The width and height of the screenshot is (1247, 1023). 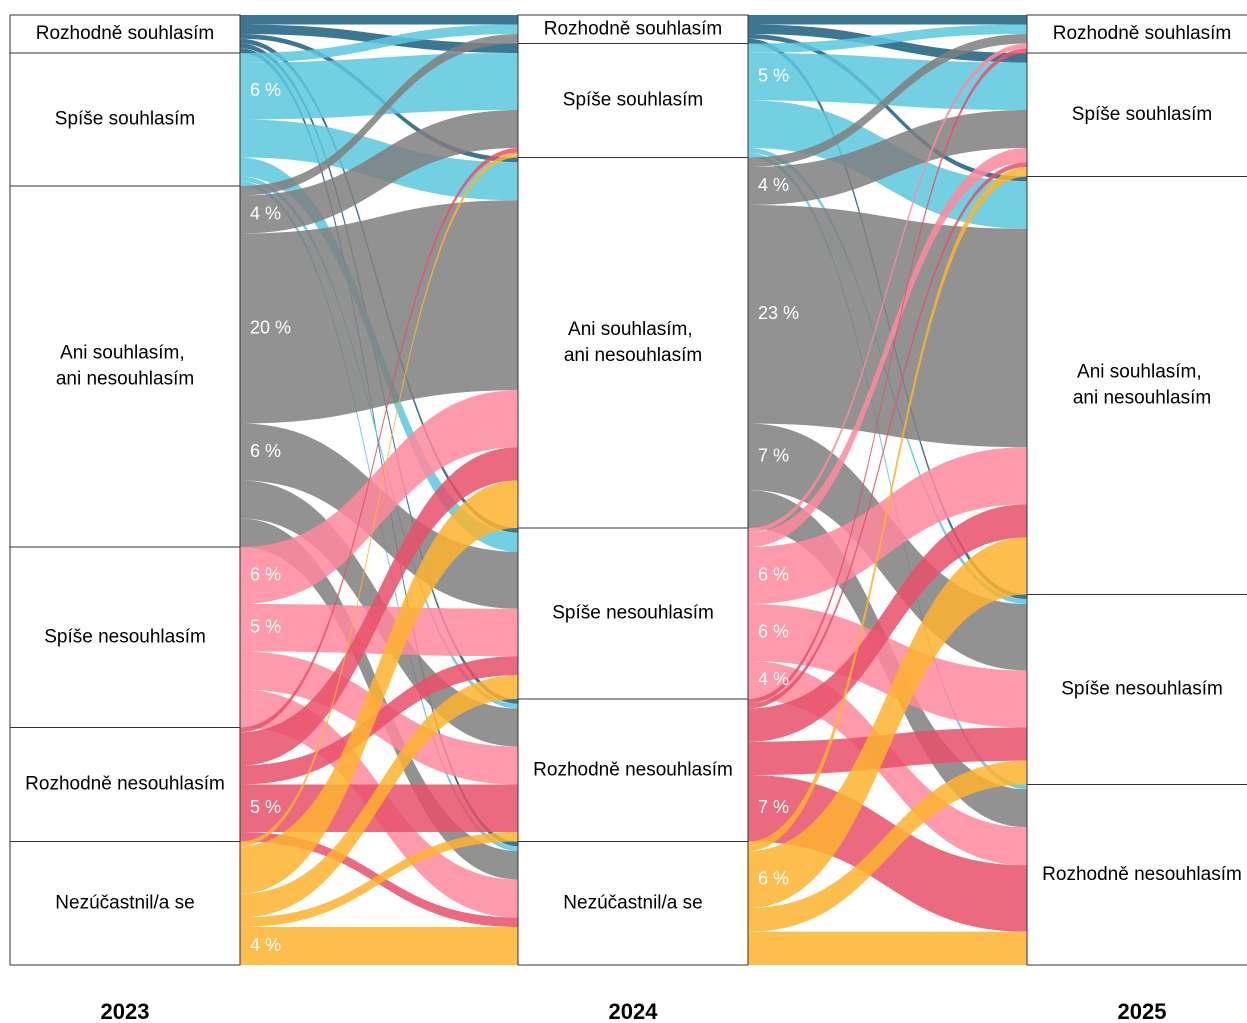 I want to click on year-label: 2024, so click(x=634, y=1011).